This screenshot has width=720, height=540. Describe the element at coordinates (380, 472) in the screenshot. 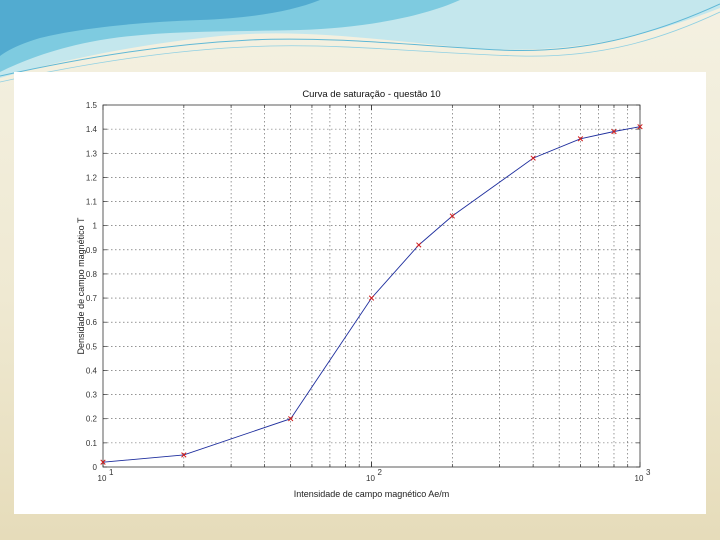

I see `x-tick-label-exponent: 2` at that location.